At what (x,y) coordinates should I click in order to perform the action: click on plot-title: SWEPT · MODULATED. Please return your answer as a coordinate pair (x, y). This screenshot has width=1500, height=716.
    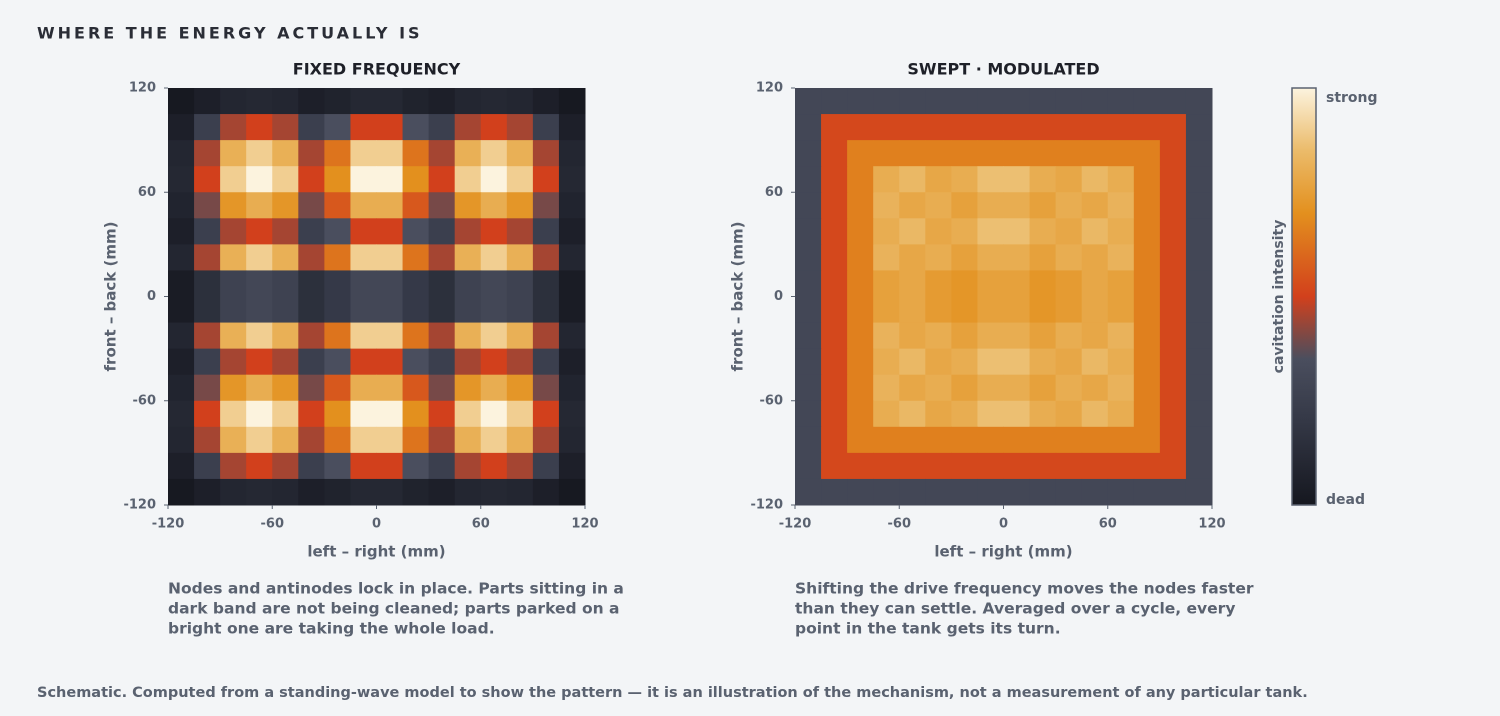
    Looking at the image, I should click on (1003, 69).